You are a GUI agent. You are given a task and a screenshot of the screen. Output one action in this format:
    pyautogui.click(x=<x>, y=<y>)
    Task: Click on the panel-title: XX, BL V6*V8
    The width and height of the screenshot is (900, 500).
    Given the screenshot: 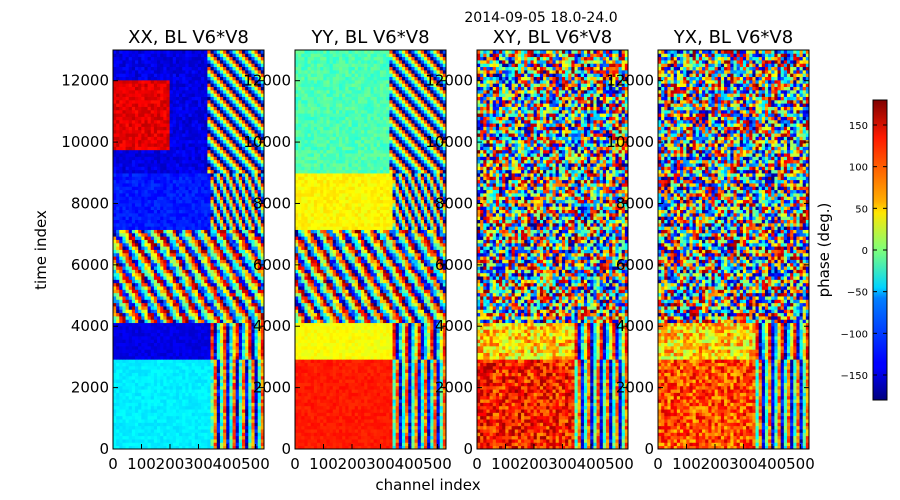 What is the action you would take?
    pyautogui.click(x=188, y=37)
    